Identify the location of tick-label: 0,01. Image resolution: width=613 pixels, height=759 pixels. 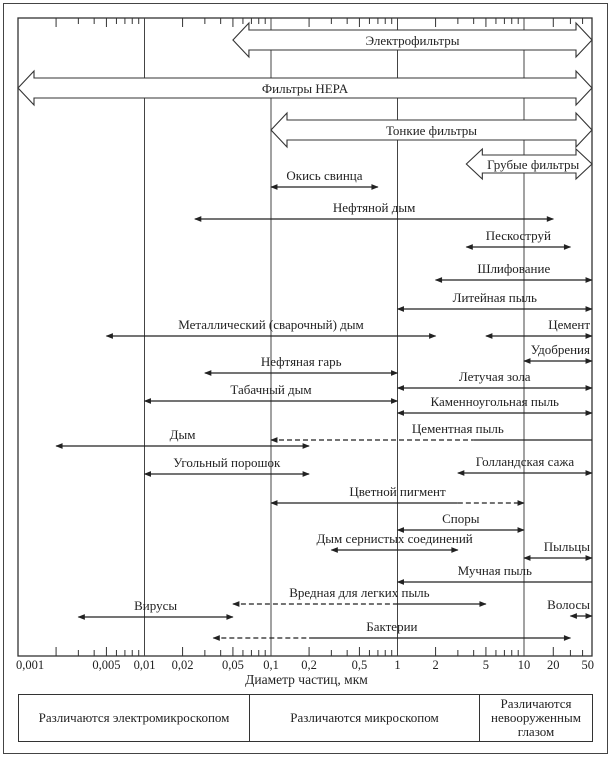
(145, 665).